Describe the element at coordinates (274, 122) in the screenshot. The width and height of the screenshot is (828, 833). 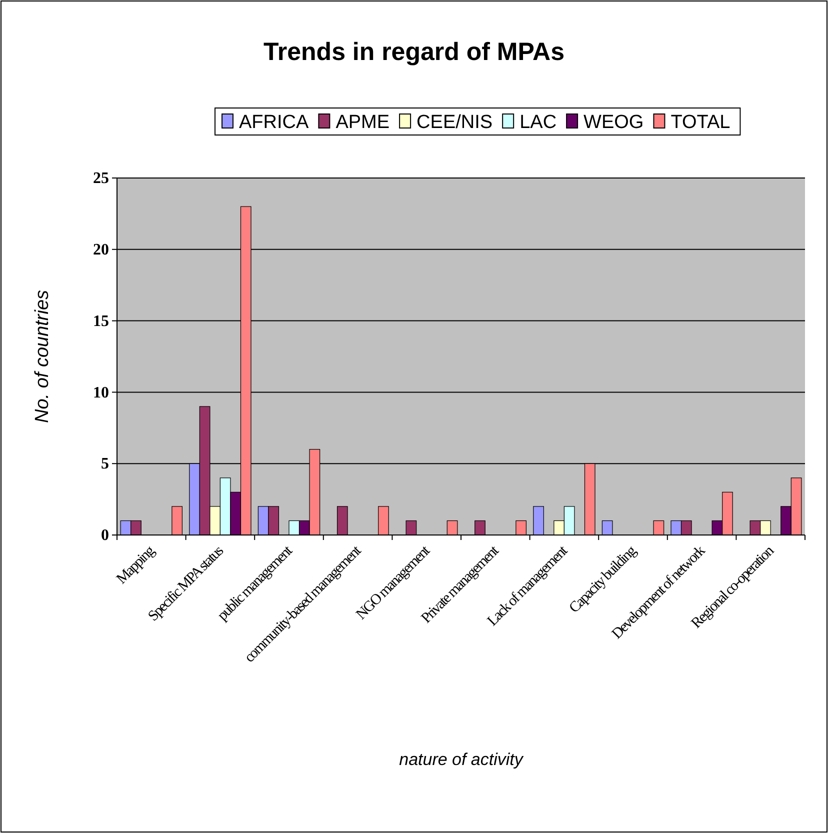
I see `legend-label: AFRICA` at that location.